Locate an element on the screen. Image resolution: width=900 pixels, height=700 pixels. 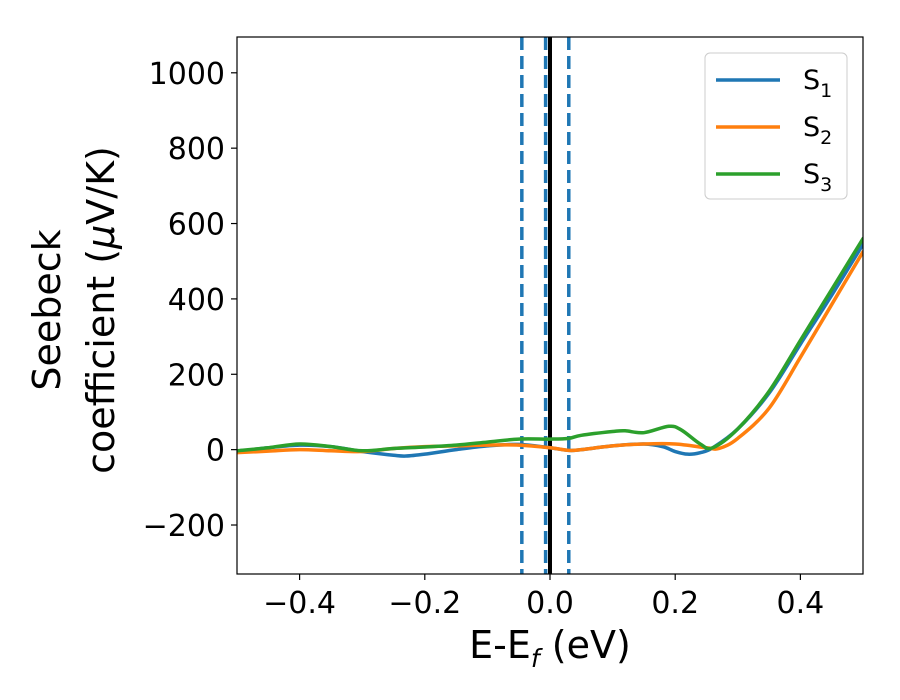
y-axis-ticks: −200 0 200 400 600 800 1000 is located at coordinates (190, 300).